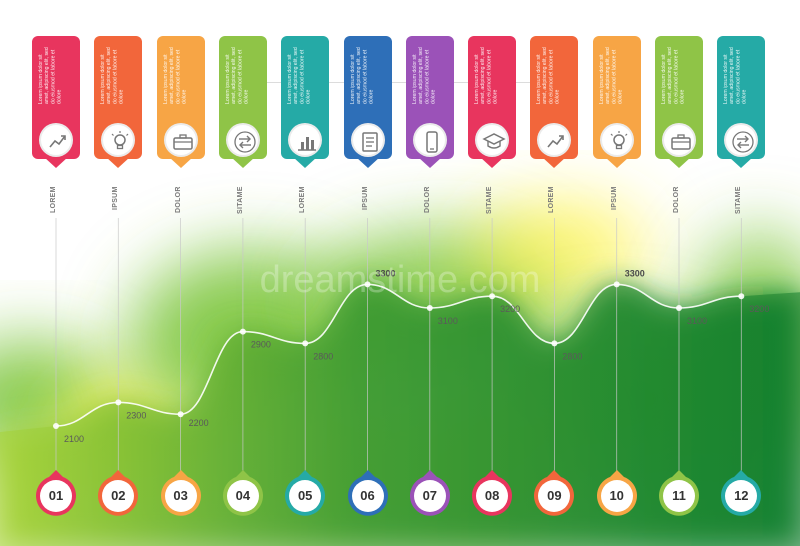  What do you see at coordinates (136, 415) in the screenshot?
I see `value-label-02: 2300` at bounding box center [136, 415].